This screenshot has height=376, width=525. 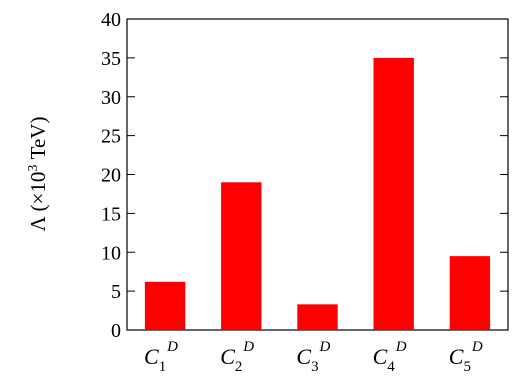 I want to click on y-tick-label: 25, so click(x=111, y=137).